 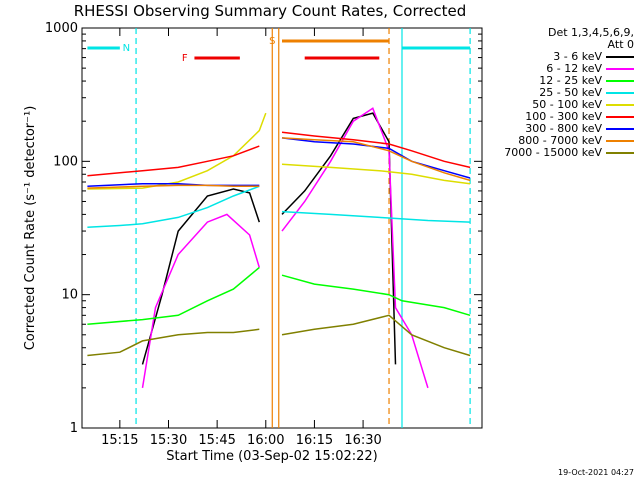 I want to click on x-tick-label: 15:45, so click(x=216, y=440).